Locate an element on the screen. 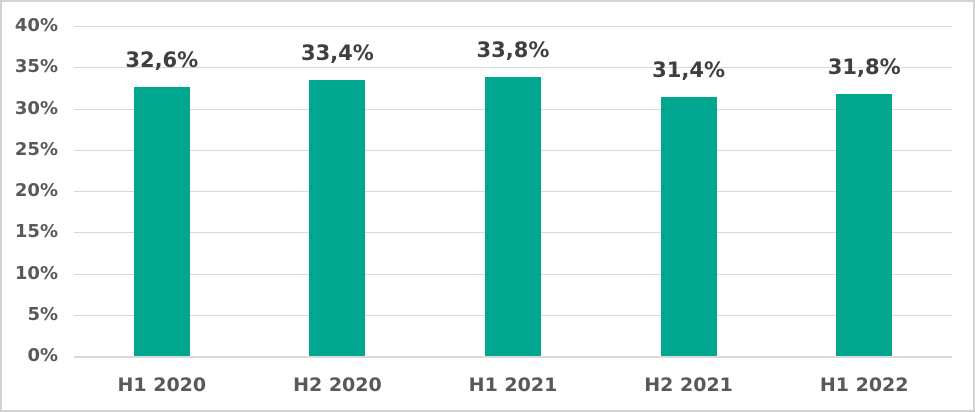 Image resolution: width=975 pixels, height=412 pixels. bar-value-label: 33,4% is located at coordinates (337, 53).